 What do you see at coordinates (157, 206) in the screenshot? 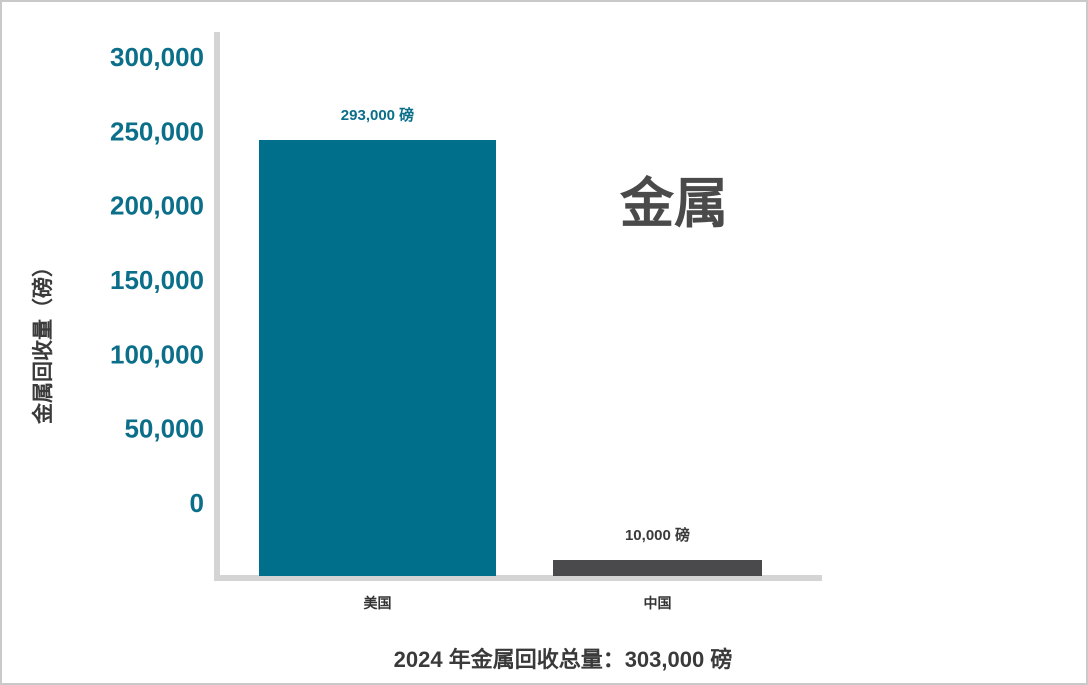
I see `y-tick-label: 200,000` at bounding box center [157, 206].